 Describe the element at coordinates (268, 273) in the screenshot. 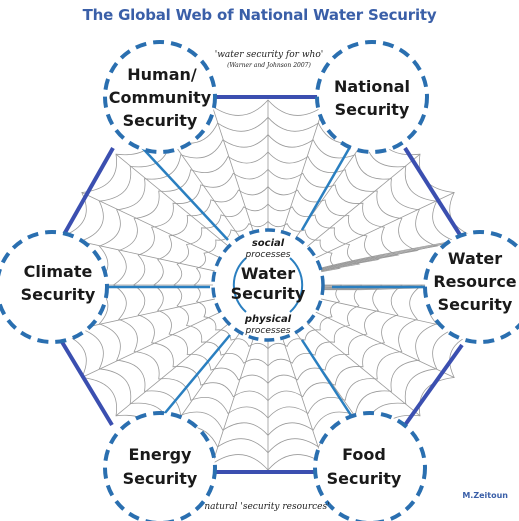

I see `center-water-label: Water` at that location.